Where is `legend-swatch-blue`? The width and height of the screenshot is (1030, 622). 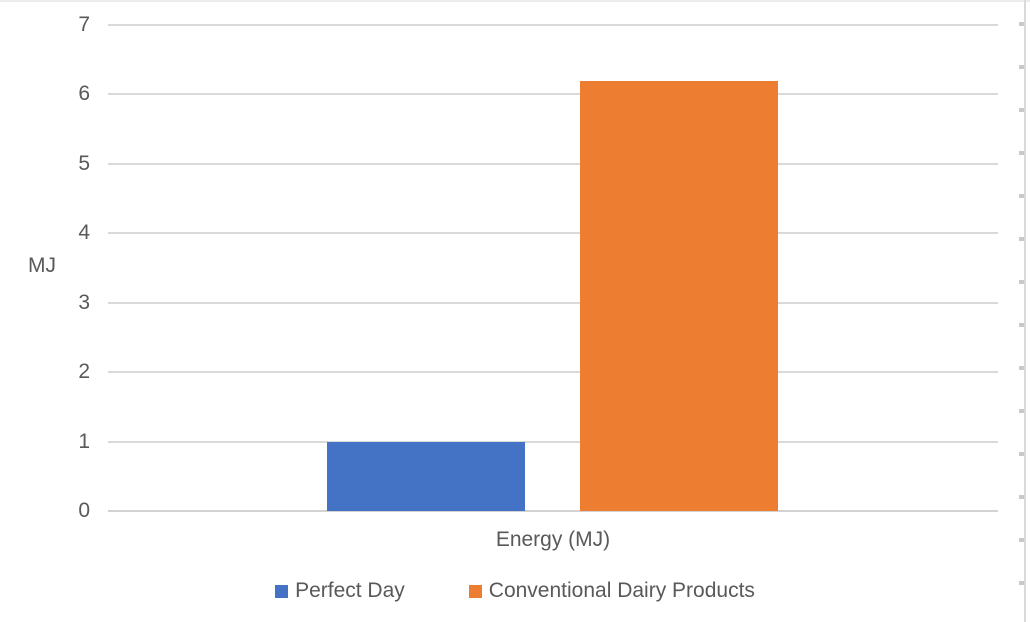 legend-swatch-blue is located at coordinates (282, 591).